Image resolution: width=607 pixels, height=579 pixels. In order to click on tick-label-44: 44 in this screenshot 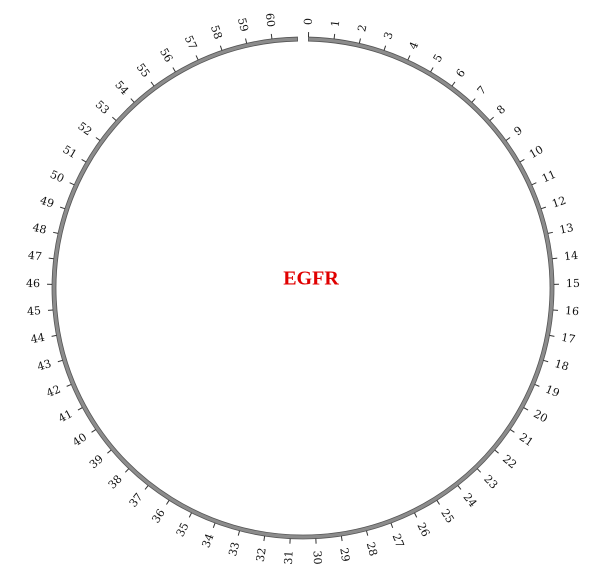, I will do `click(38, 338)`.